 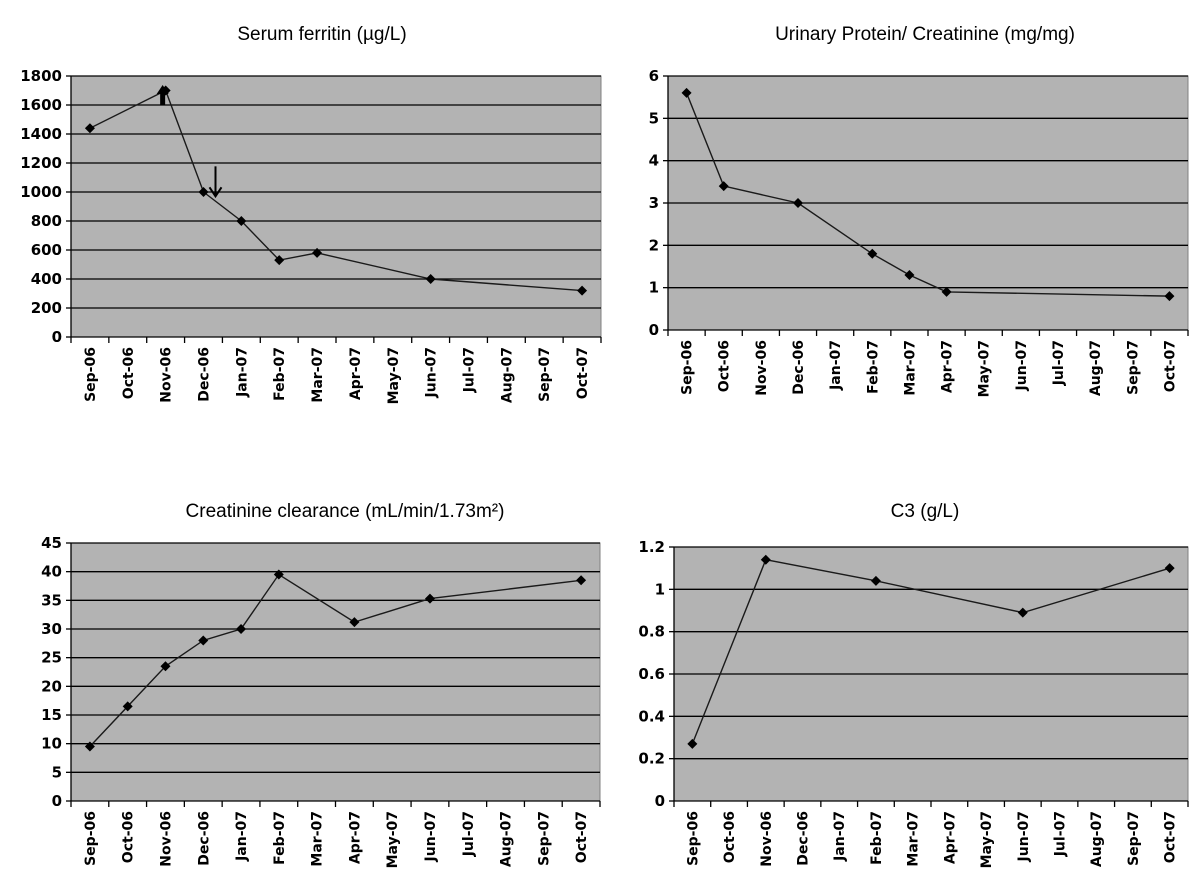 What do you see at coordinates (925, 34) in the screenshot?
I see `chart-title: Urinary Protein/ Creatinine (mg/mg)` at bounding box center [925, 34].